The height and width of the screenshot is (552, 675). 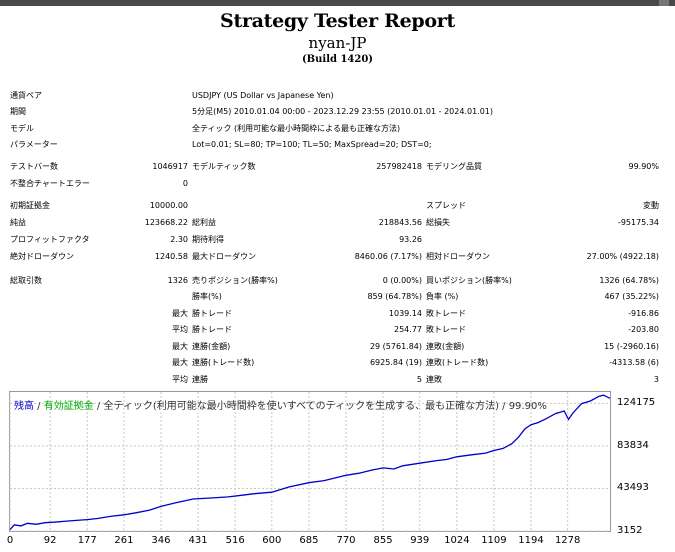 I want to click on deposit-value: 10000.00, so click(x=168, y=205).